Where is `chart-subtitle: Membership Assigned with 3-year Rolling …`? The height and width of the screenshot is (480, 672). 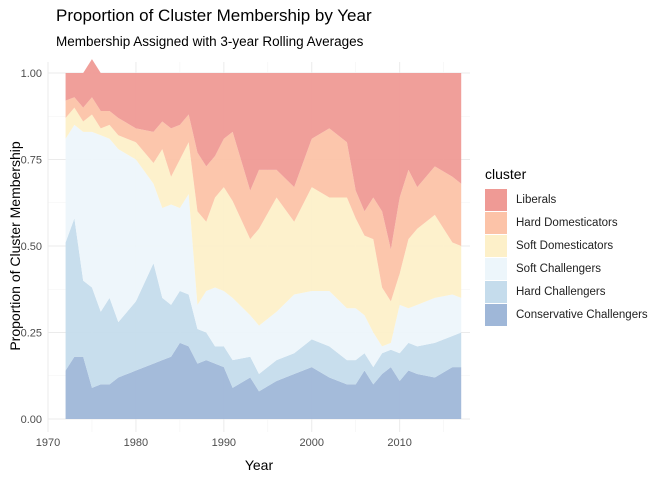 chart-subtitle: Membership Assigned with 3-year Rolling … is located at coordinates (210, 41).